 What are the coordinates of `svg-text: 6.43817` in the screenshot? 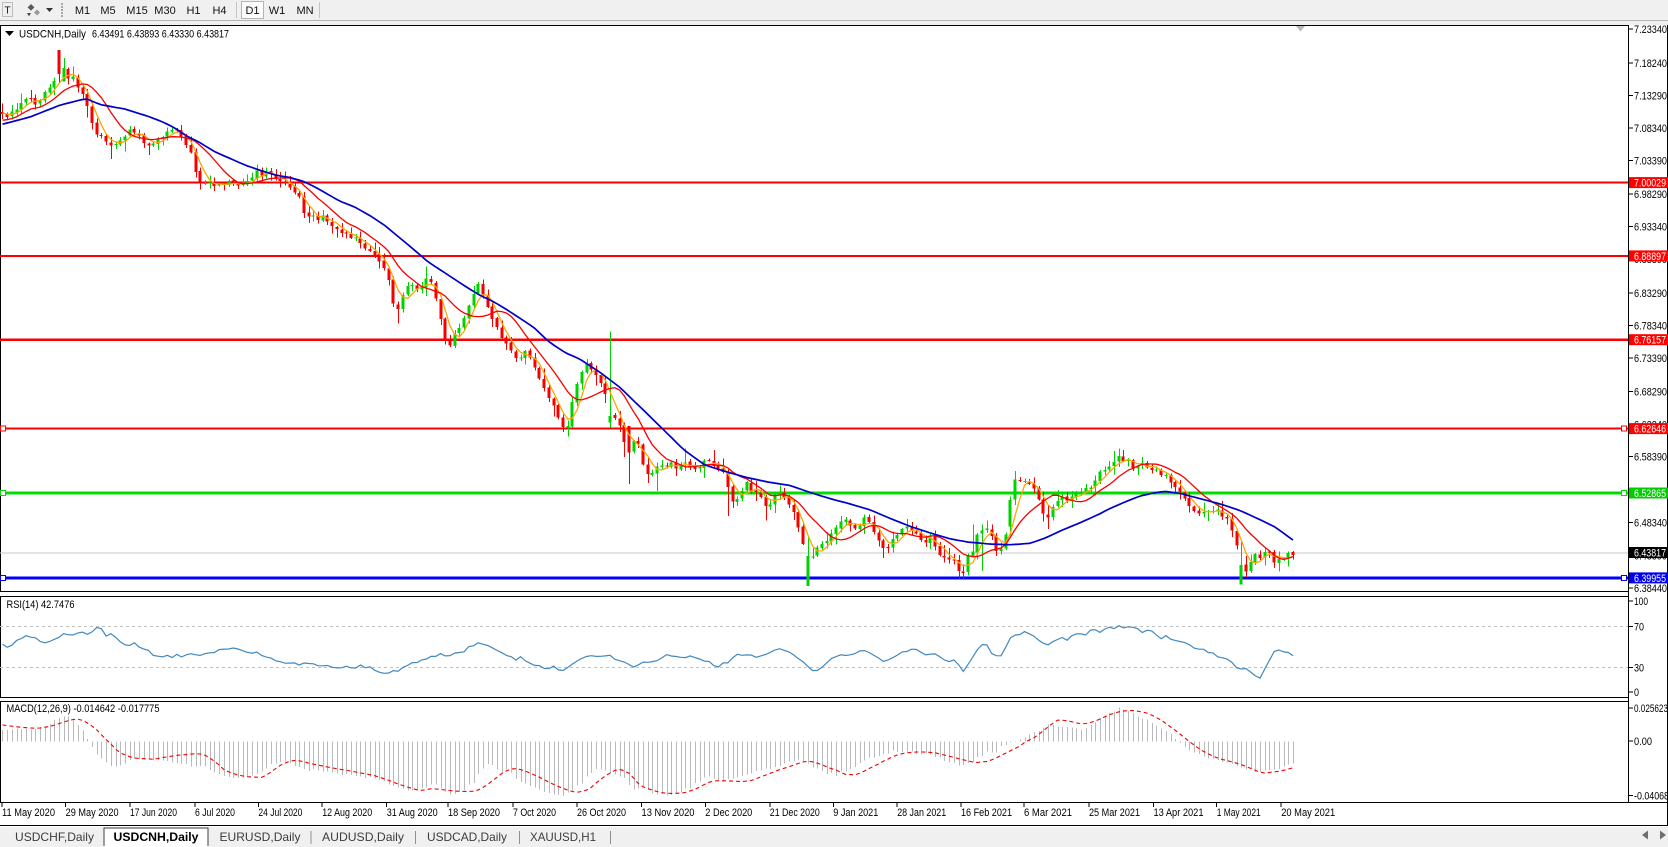 It's located at (1650, 554).